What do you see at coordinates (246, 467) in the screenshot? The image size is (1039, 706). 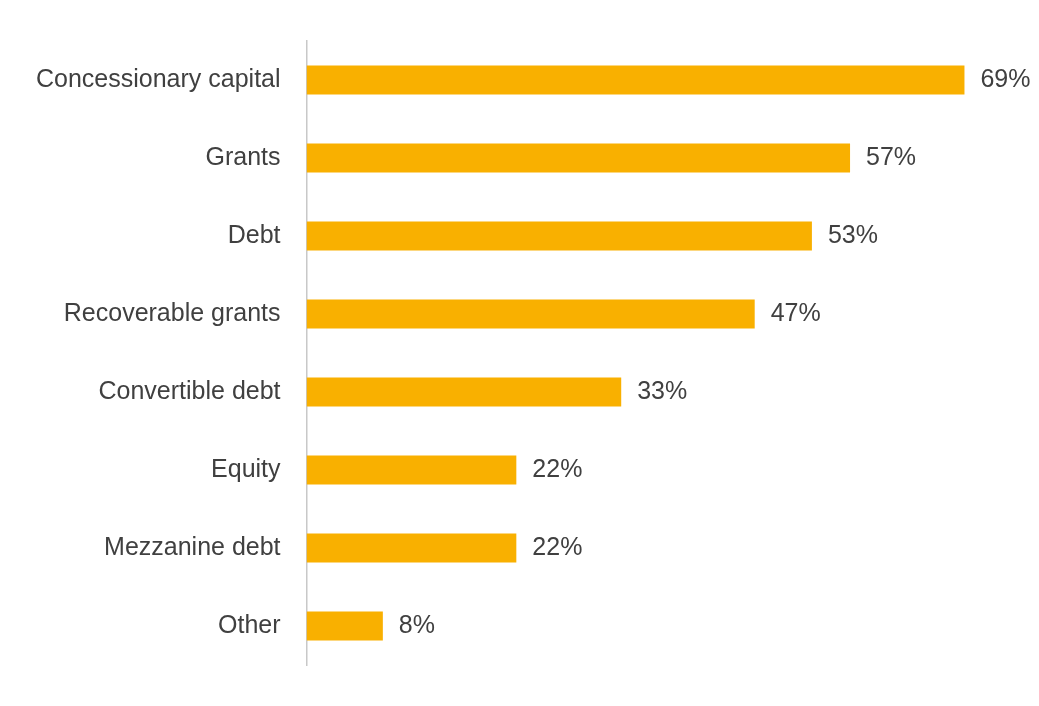 I see `y-tick-label: Equity` at bounding box center [246, 467].